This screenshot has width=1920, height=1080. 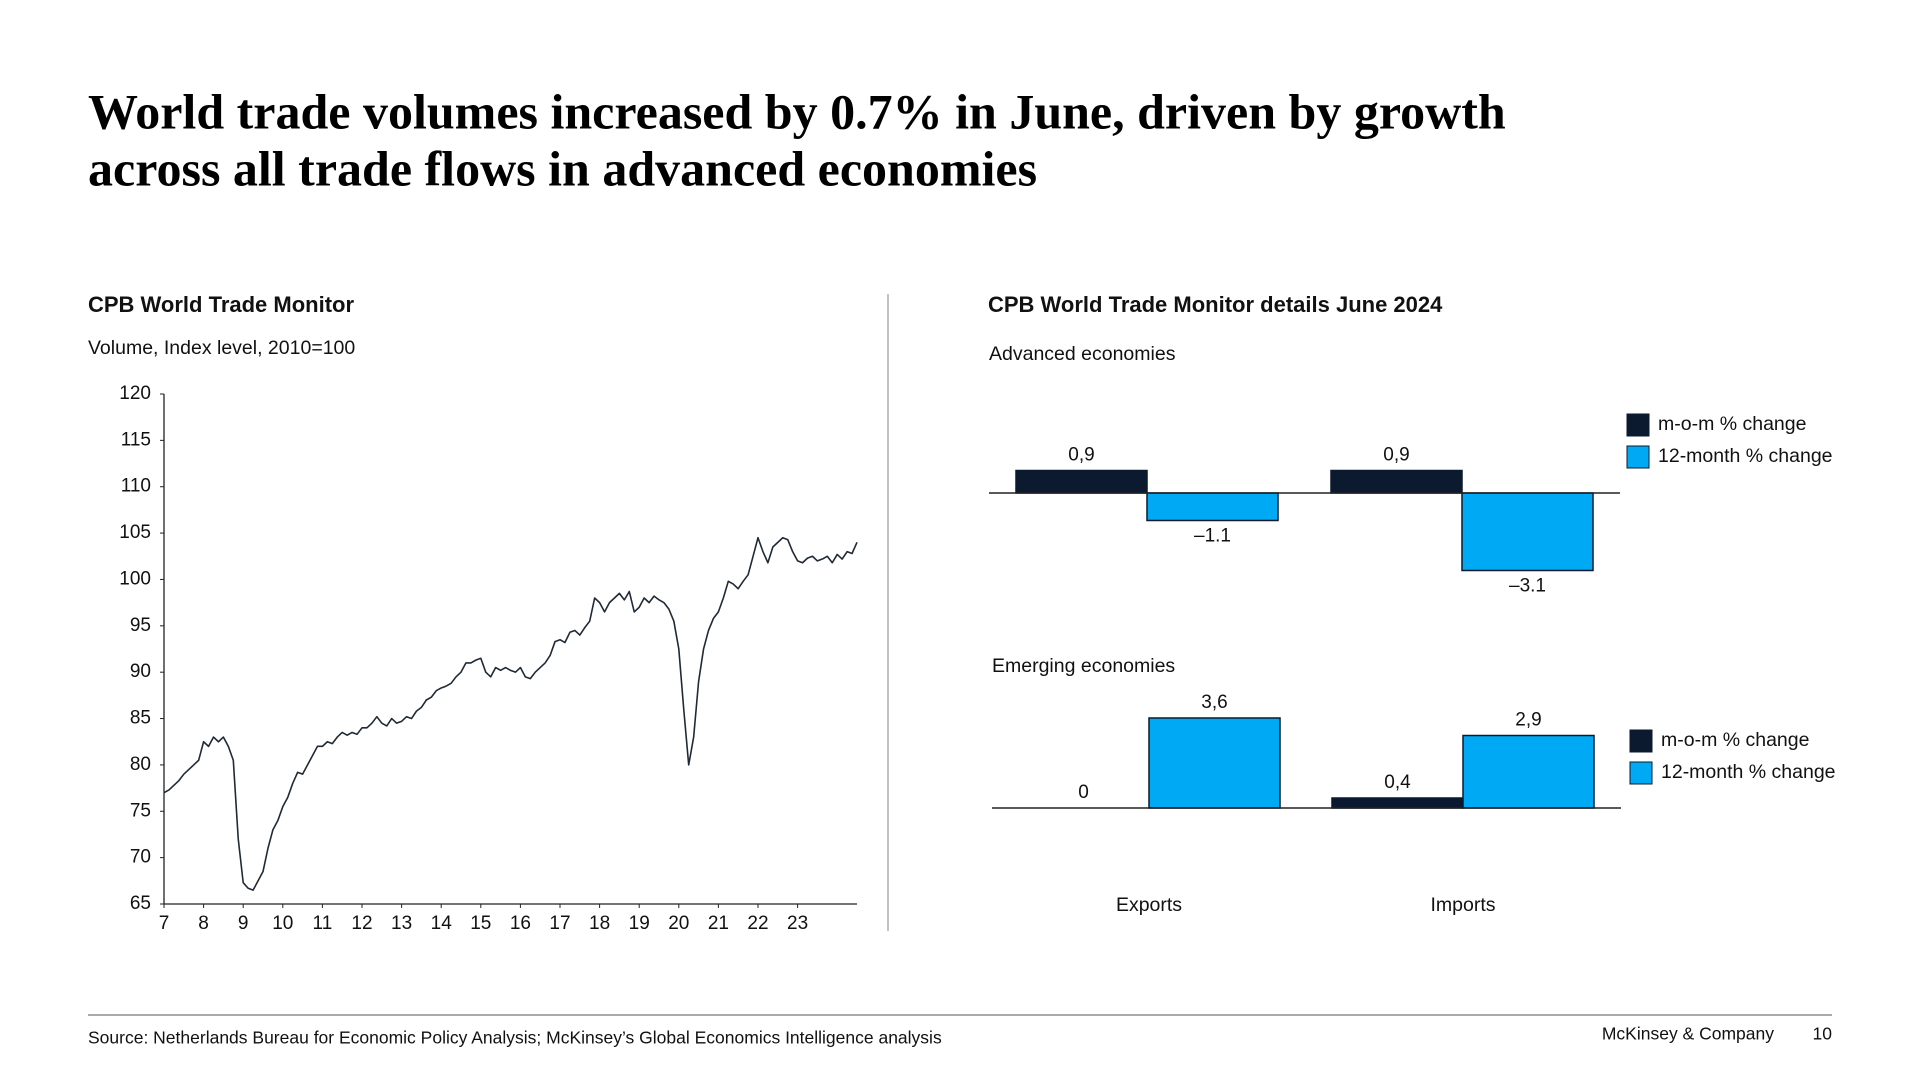 What do you see at coordinates (221, 304) in the screenshot?
I see `chart-title: CPB World Trade Monitor` at bounding box center [221, 304].